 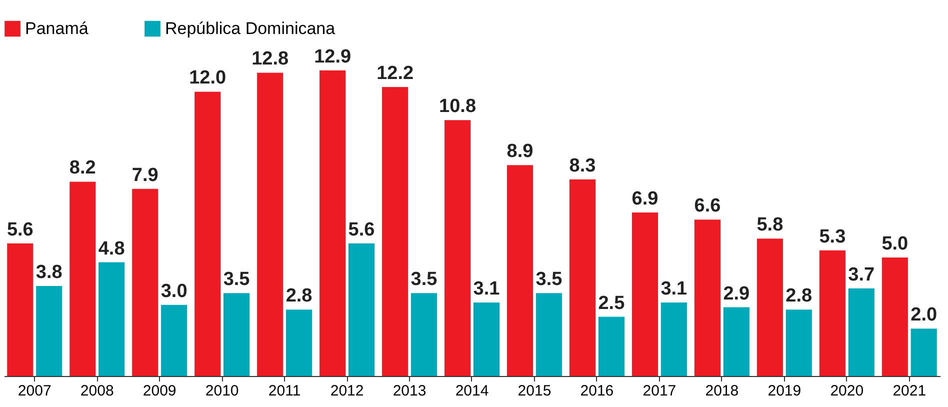 What do you see at coordinates (895, 244) in the screenshot?
I see `data-label: 5.0` at bounding box center [895, 244].